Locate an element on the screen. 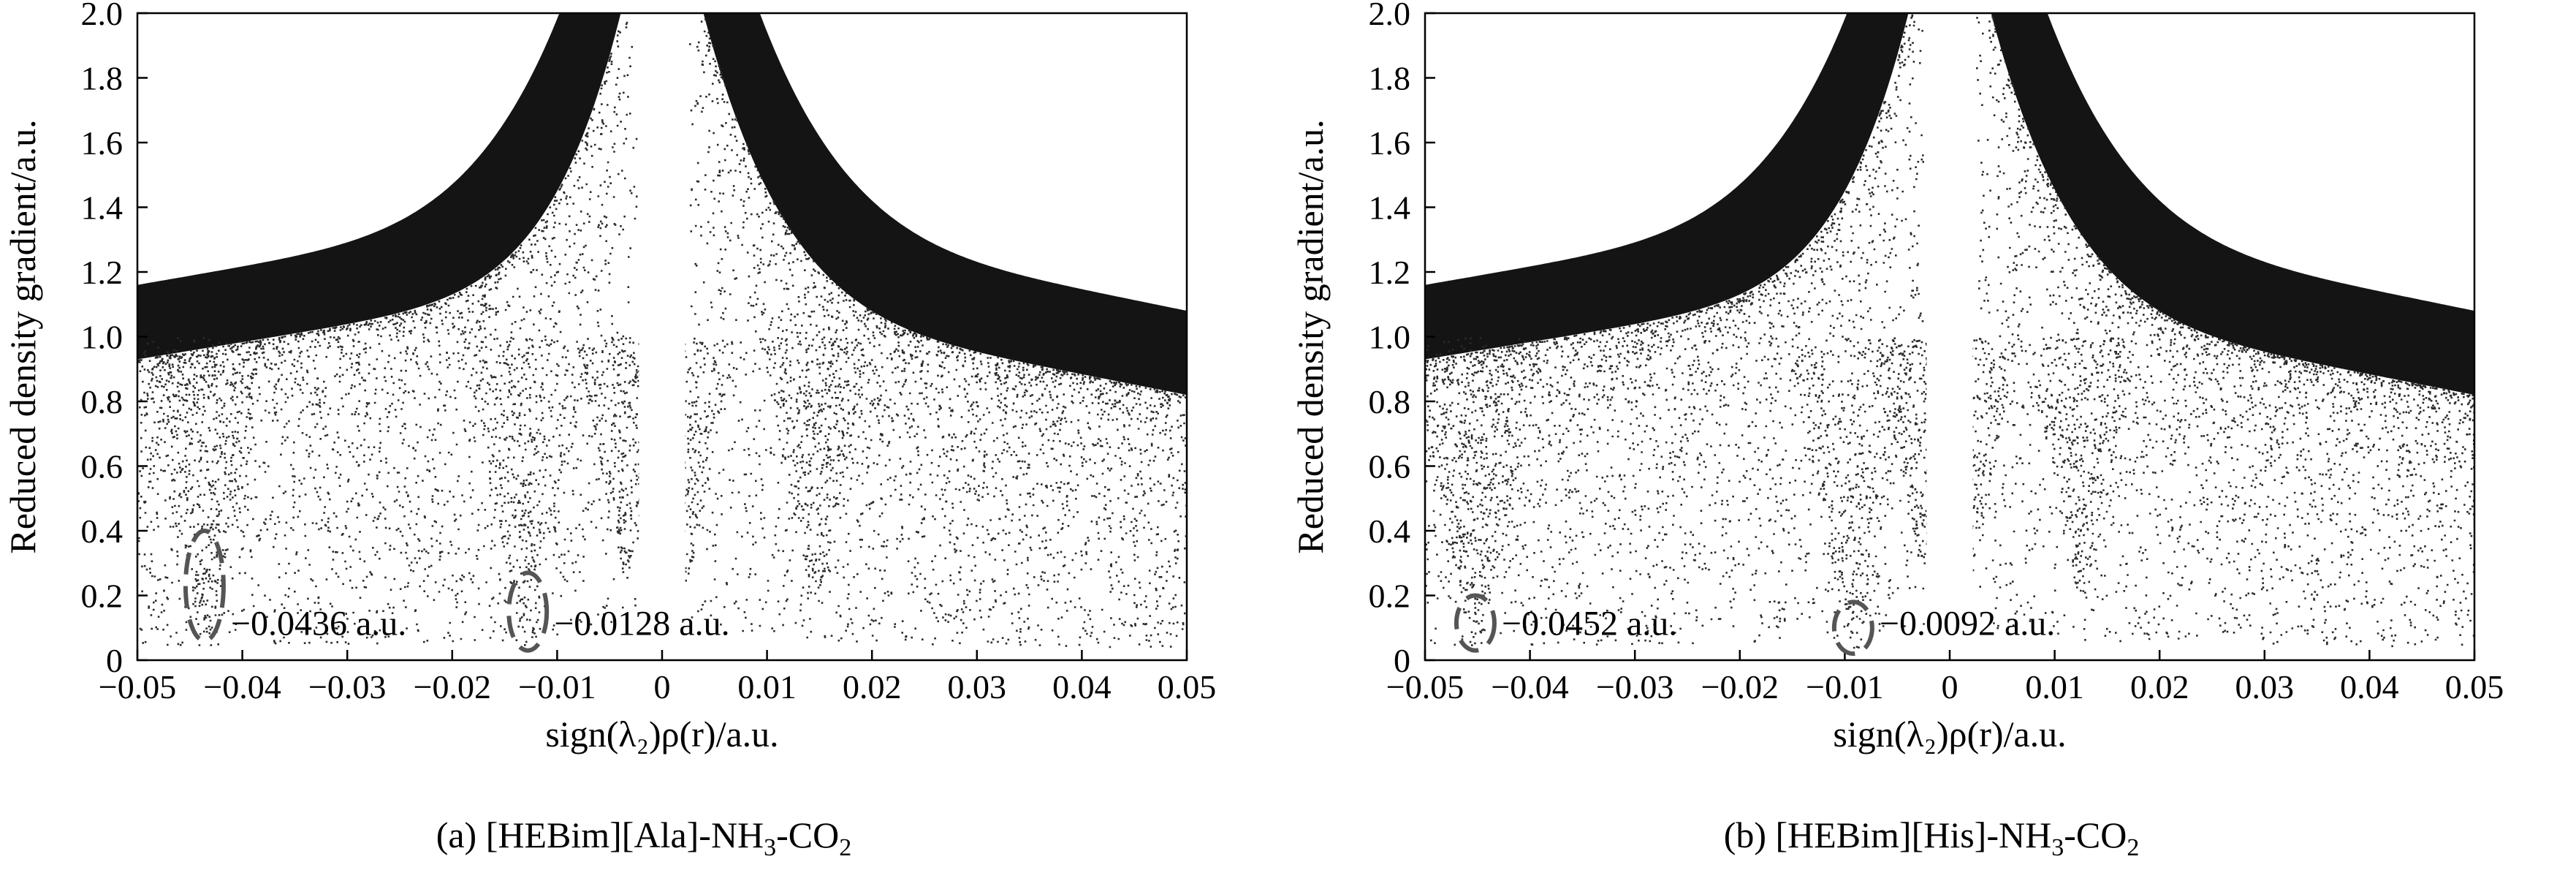 The width and height of the screenshot is (2576, 870). annotation-label: −0.0128 a.u. is located at coordinates (641, 623).